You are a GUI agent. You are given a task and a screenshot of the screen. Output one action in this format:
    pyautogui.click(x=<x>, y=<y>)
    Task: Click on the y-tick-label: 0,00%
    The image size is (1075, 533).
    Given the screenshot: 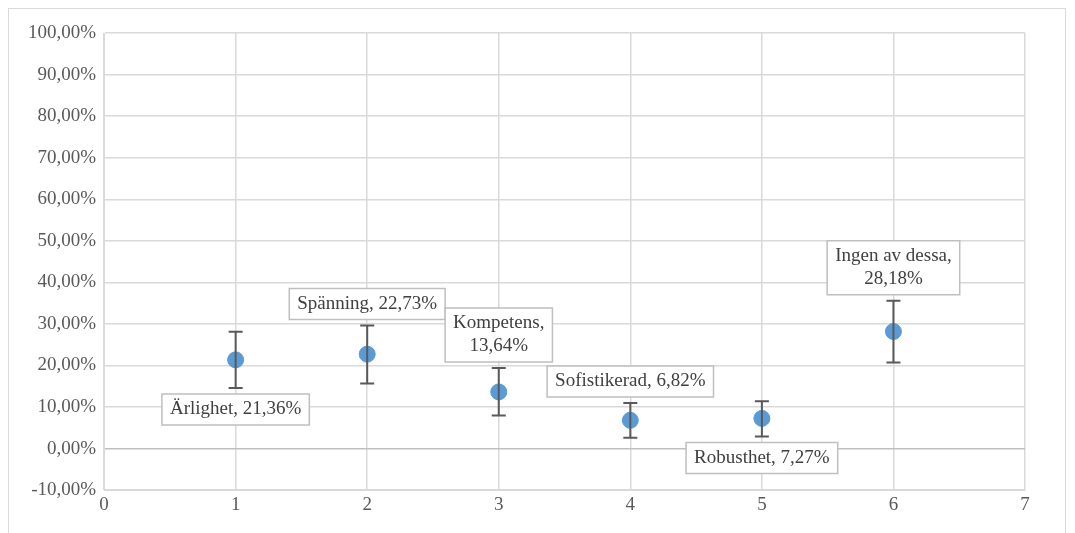 What is the action you would take?
    pyautogui.click(x=72, y=447)
    